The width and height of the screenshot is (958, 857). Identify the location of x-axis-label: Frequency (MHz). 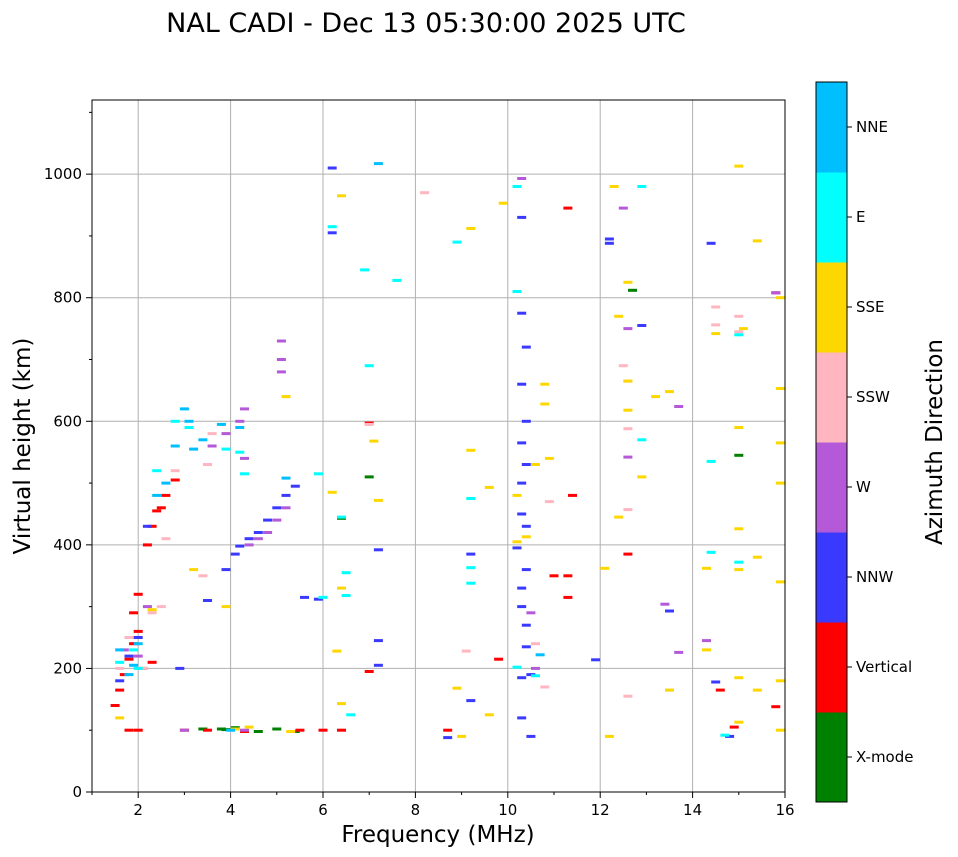
(437, 835).